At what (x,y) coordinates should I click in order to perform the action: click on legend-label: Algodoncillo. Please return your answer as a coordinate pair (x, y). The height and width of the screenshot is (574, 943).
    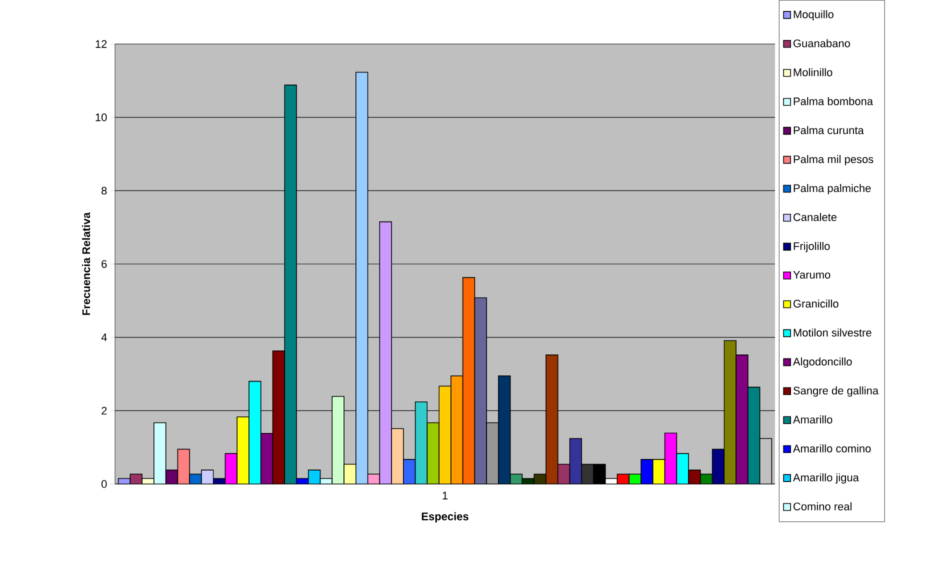
    Looking at the image, I should click on (822, 362).